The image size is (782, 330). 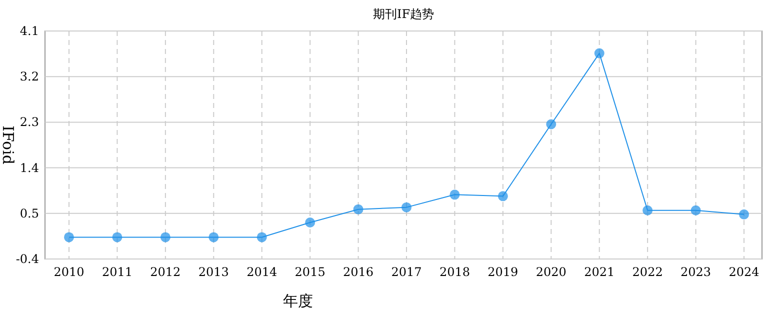 I want to click on x-tick-label: 2020, so click(x=551, y=272).